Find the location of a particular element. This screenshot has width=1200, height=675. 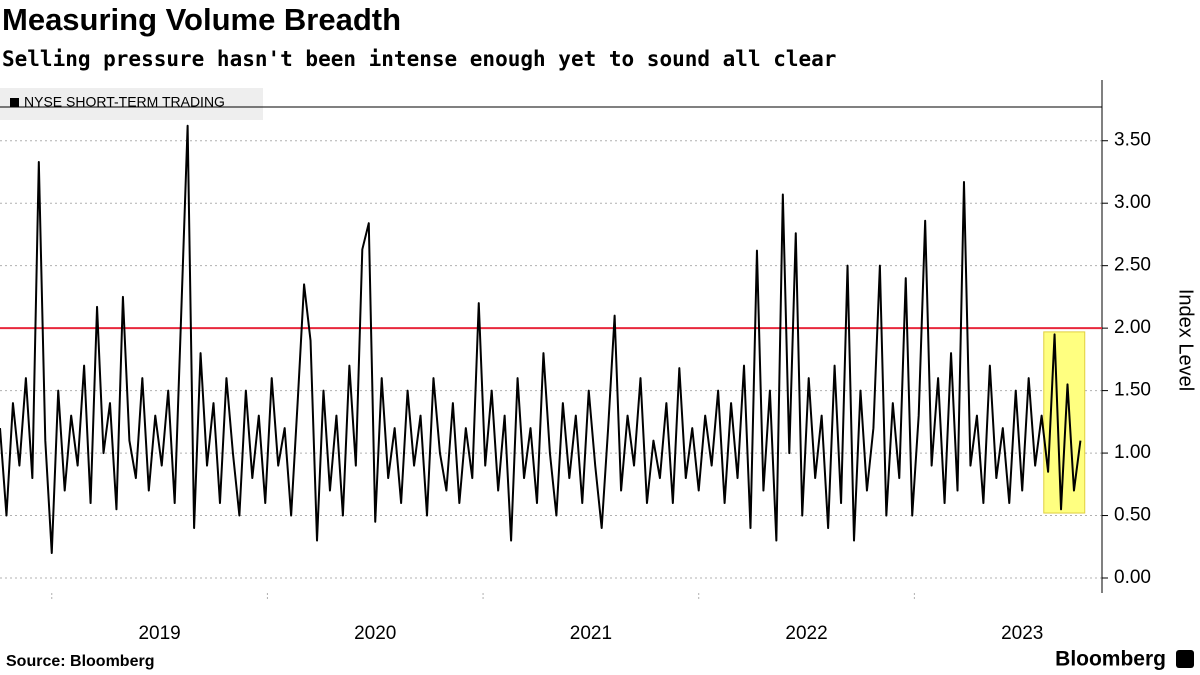

legend-box is located at coordinates (131, 104).